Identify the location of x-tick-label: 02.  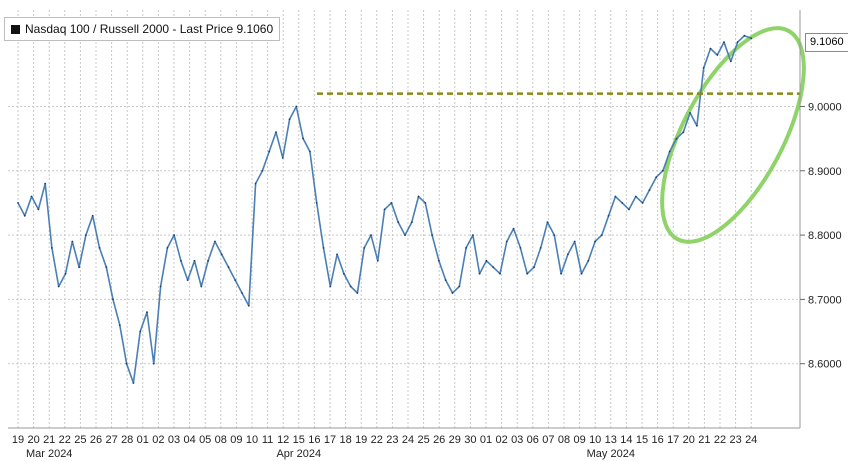
(158, 440).